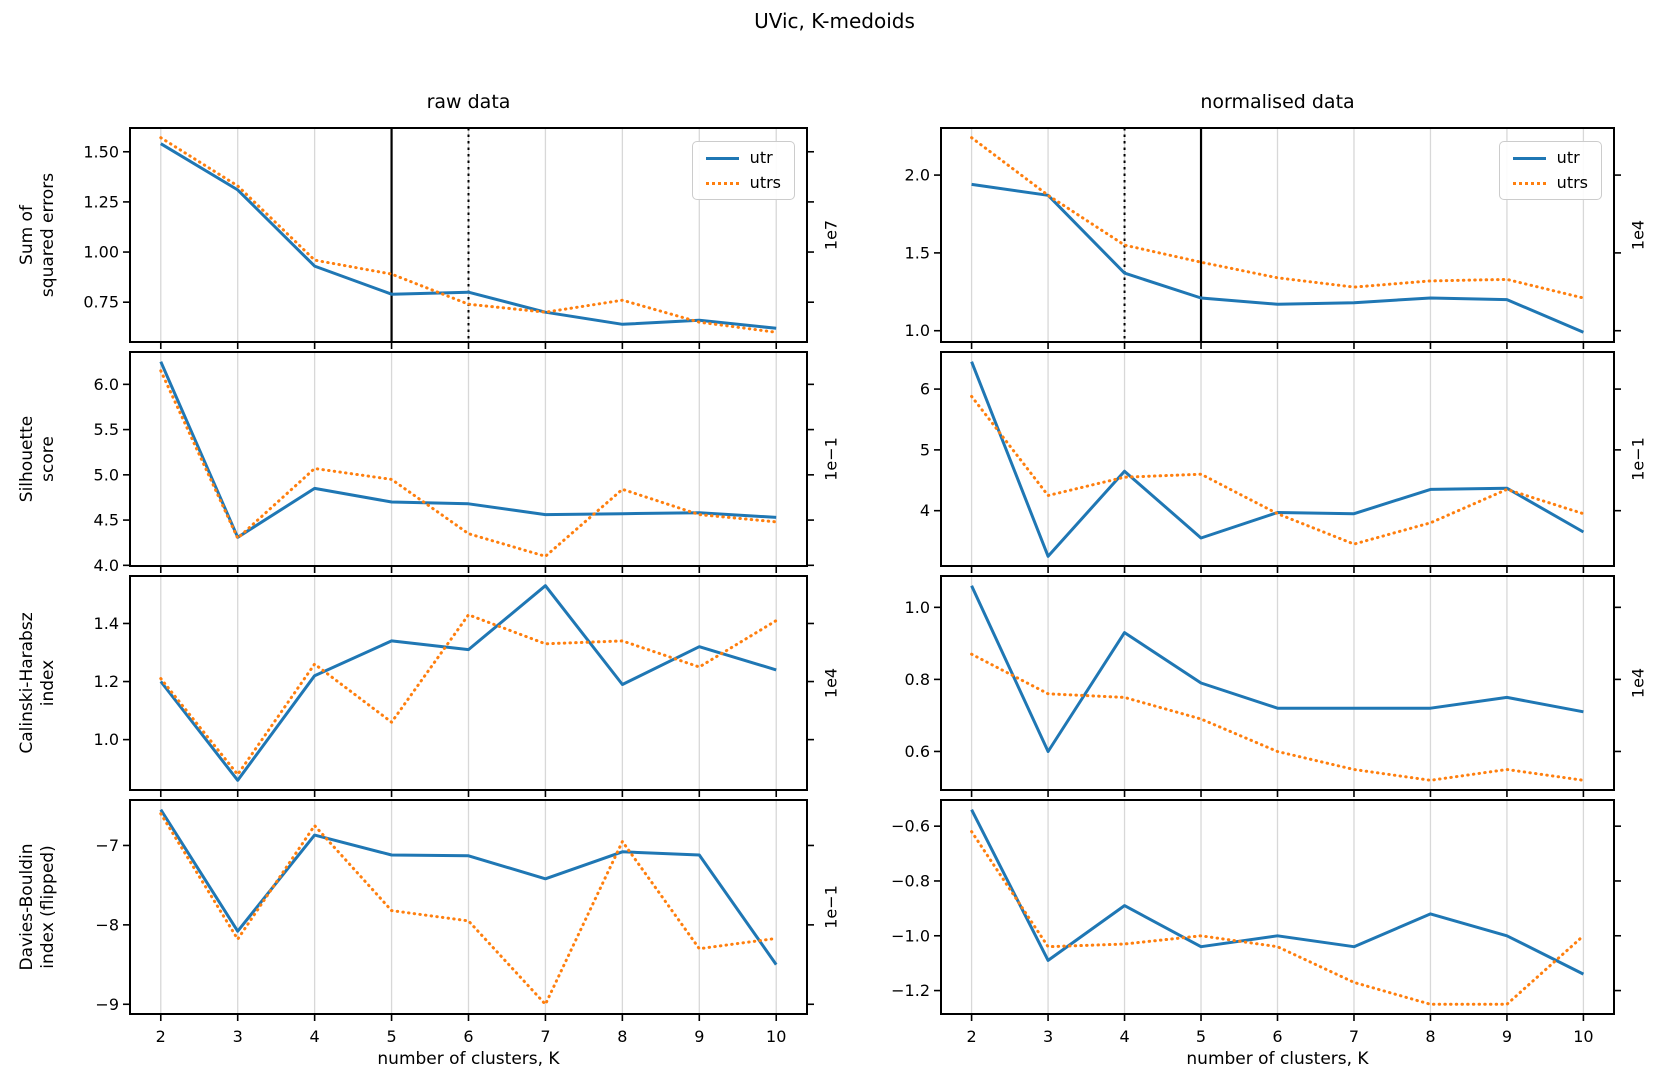 Image resolution: width=1669 pixels, height=1091 pixels. I want to click on y-tick-label: −1.2, so click(910, 990).